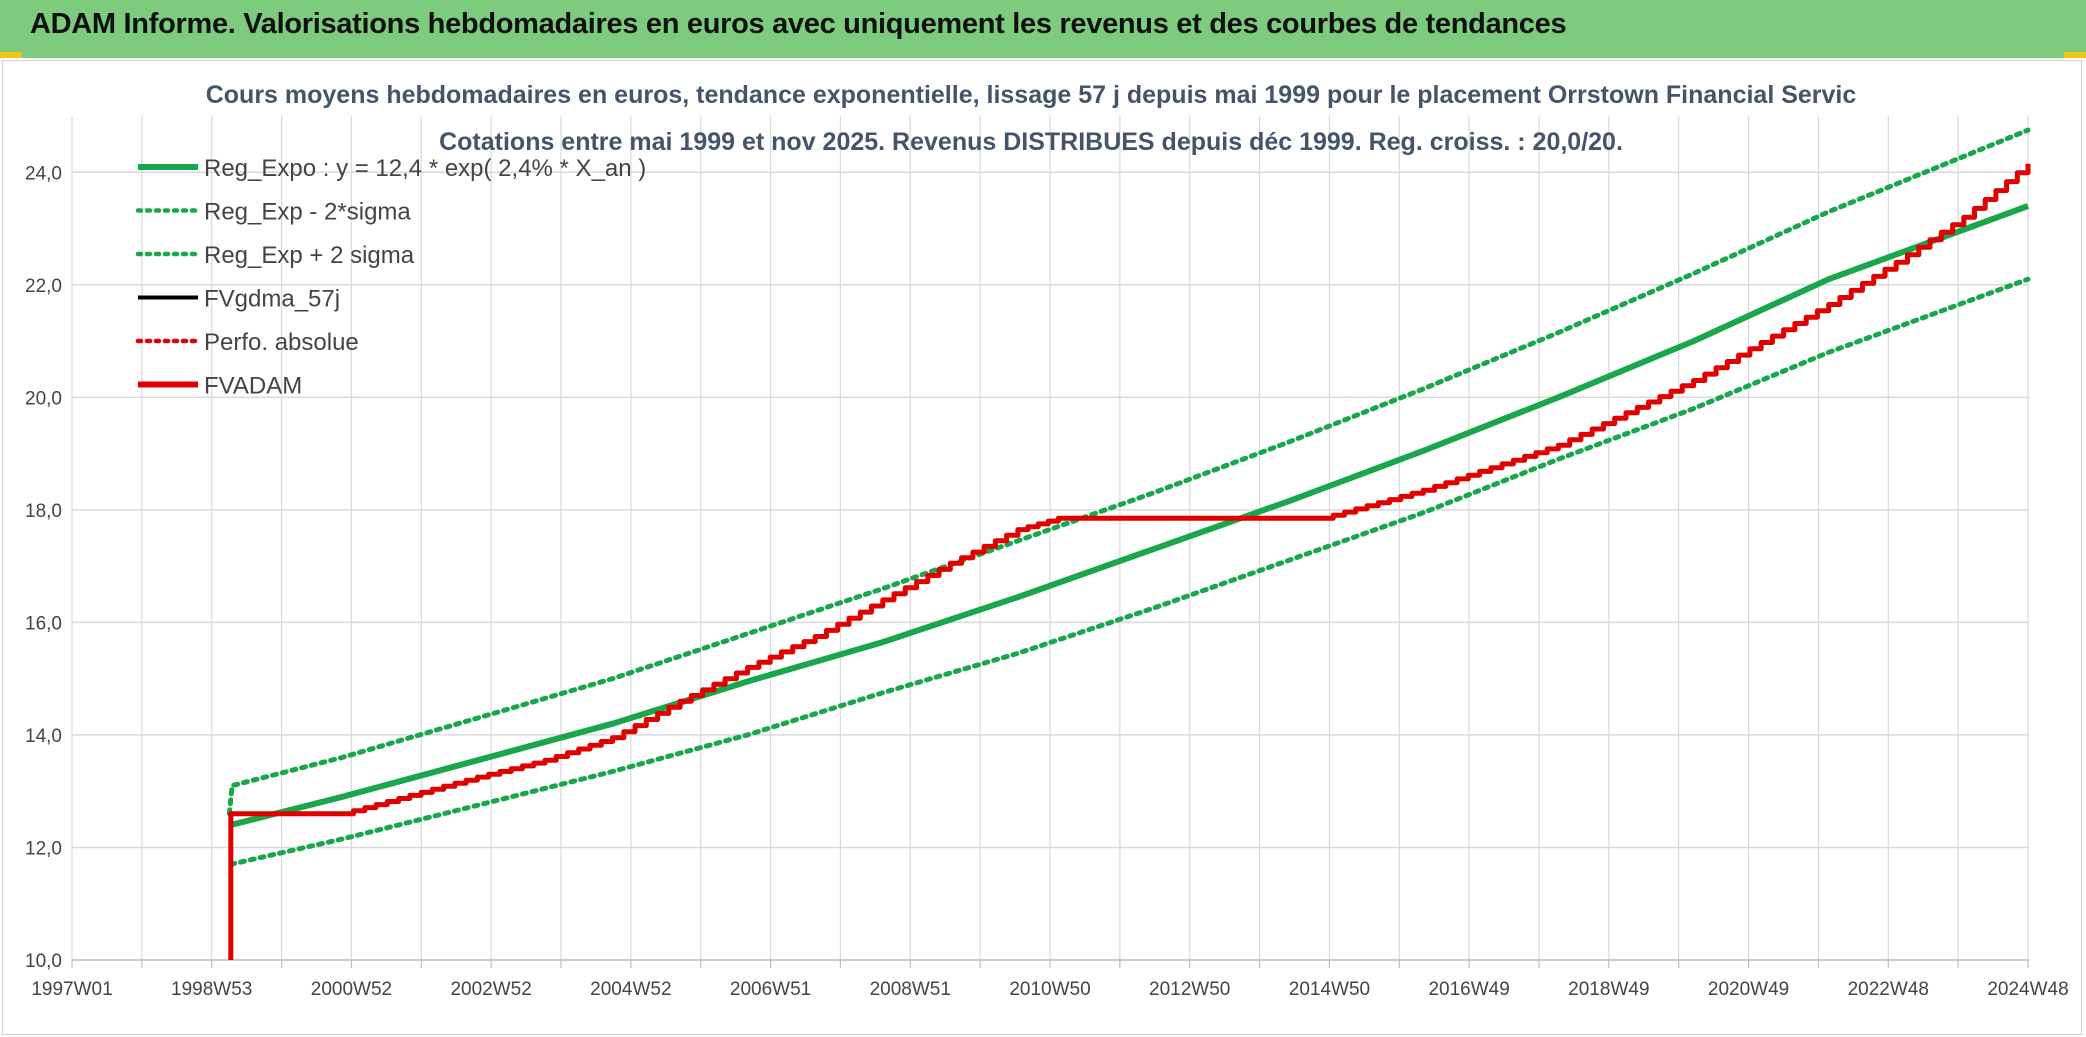 This screenshot has width=2086, height=1037. What do you see at coordinates (11, 55) in the screenshot?
I see `banner-accent-left` at bounding box center [11, 55].